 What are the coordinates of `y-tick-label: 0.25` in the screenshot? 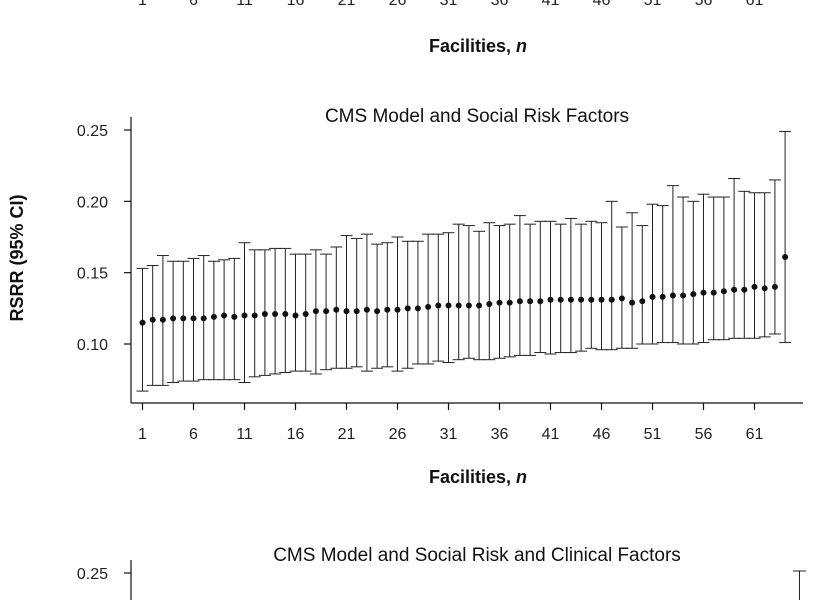 It's located at (92, 131).